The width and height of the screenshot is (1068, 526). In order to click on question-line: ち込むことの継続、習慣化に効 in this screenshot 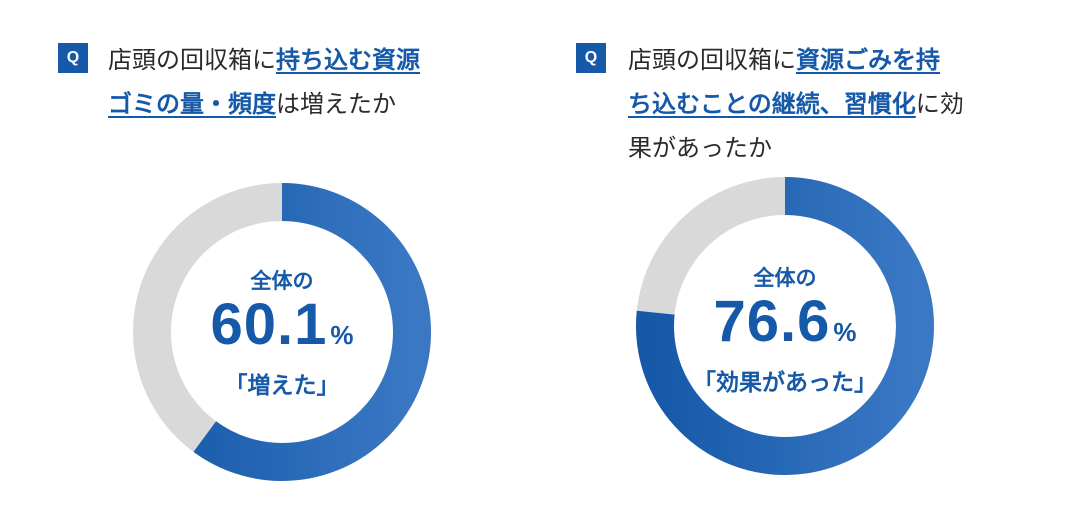, I will do `click(843, 104)`.